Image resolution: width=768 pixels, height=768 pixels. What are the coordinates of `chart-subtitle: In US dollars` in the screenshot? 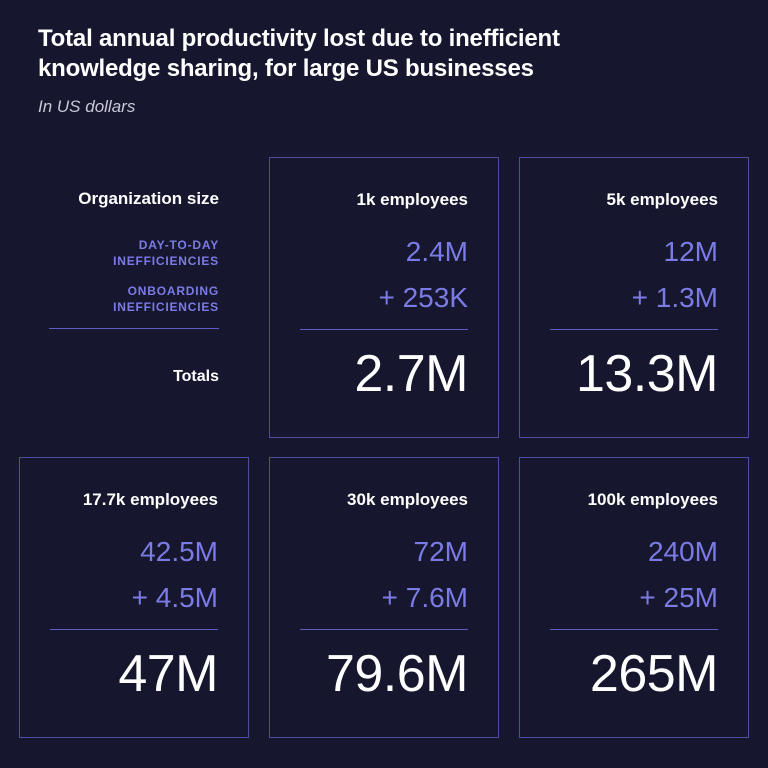 It's located at (87, 106).